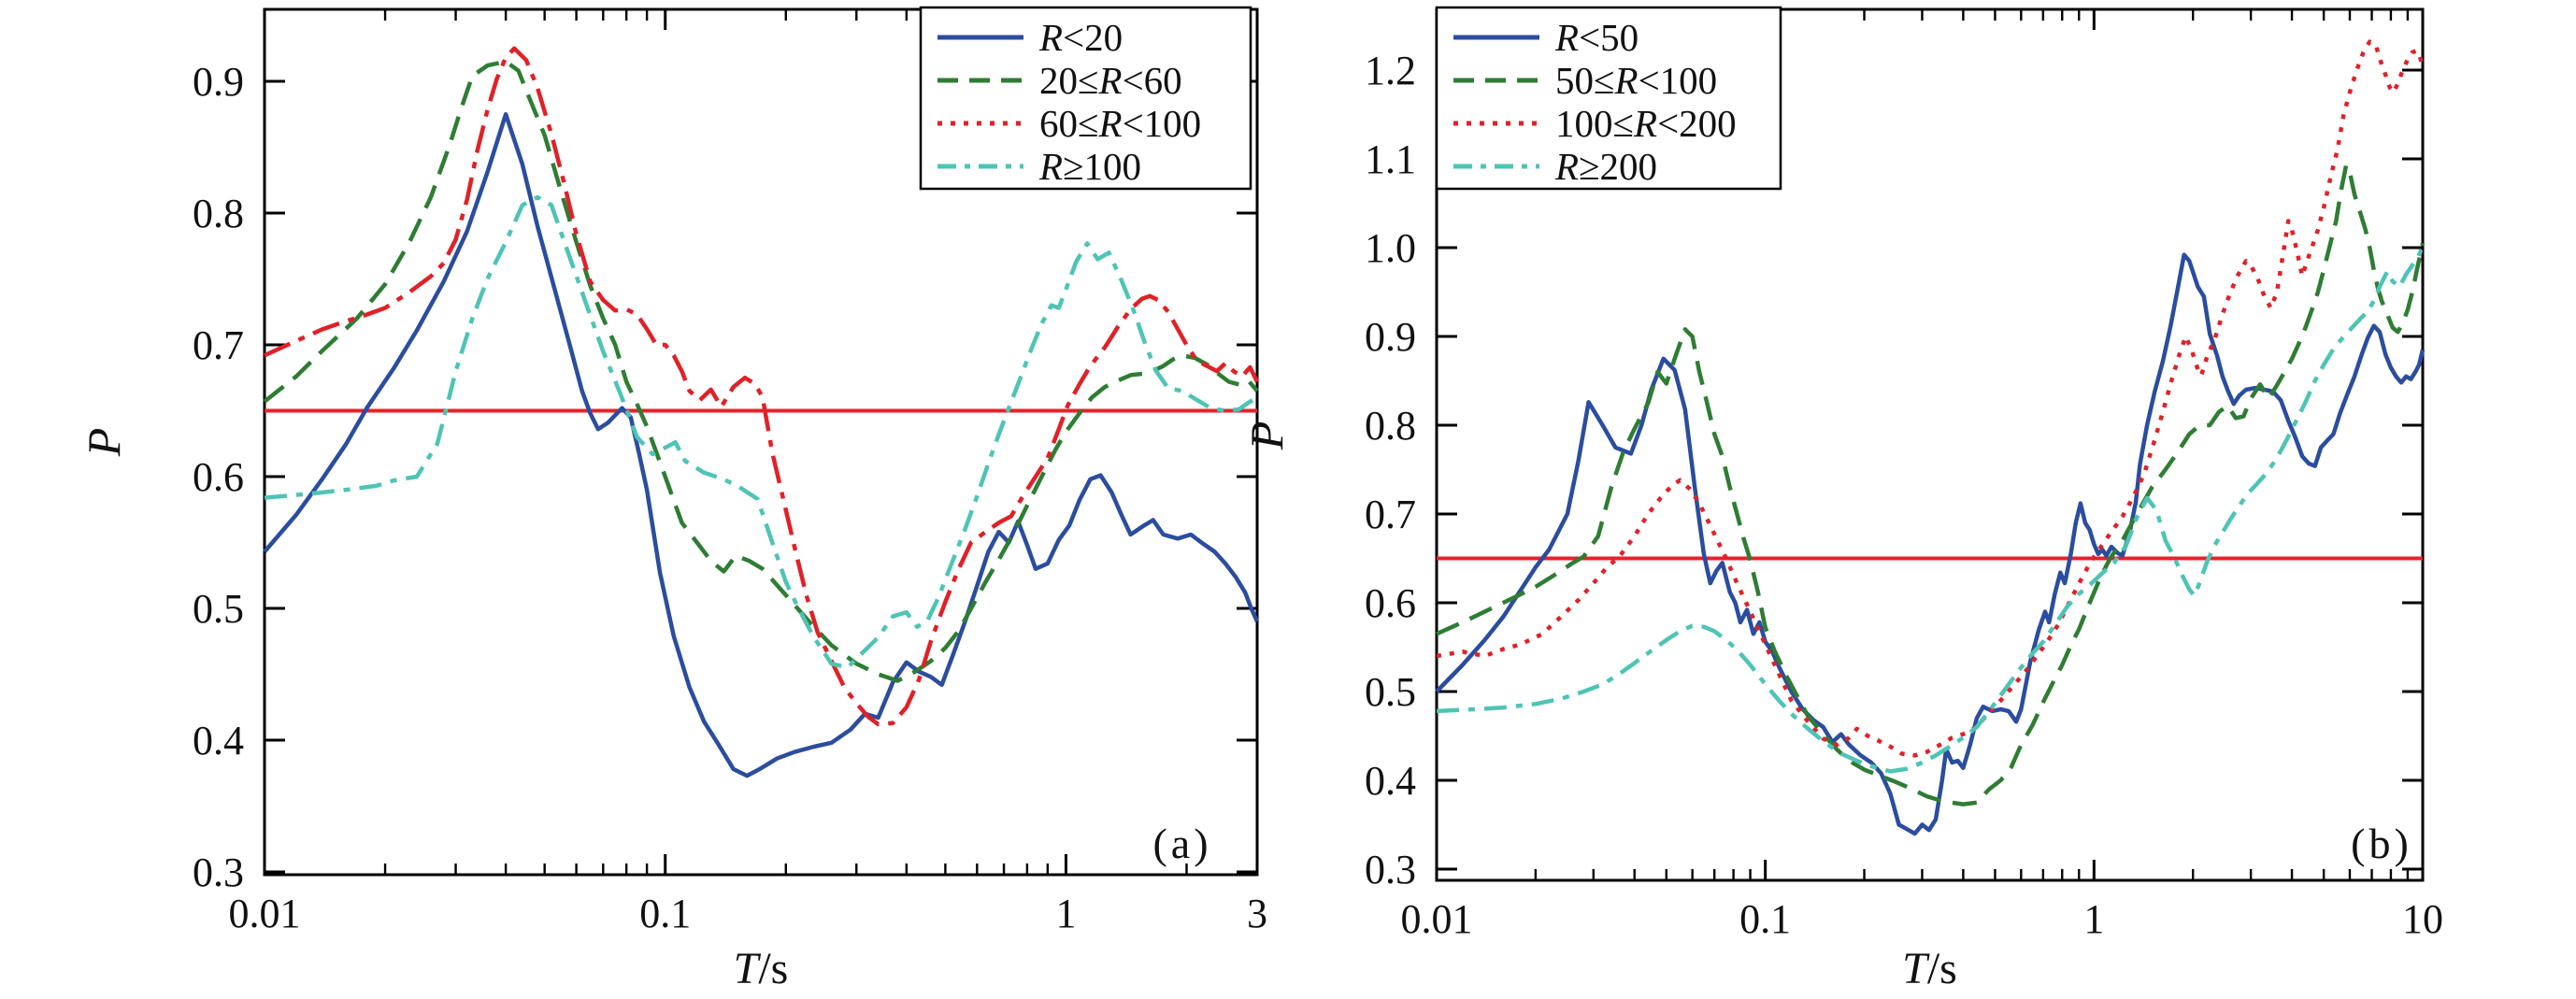 The width and height of the screenshot is (2576, 999). What do you see at coordinates (1390, 248) in the screenshot?
I see `y-tick-label: 1.0` at bounding box center [1390, 248].